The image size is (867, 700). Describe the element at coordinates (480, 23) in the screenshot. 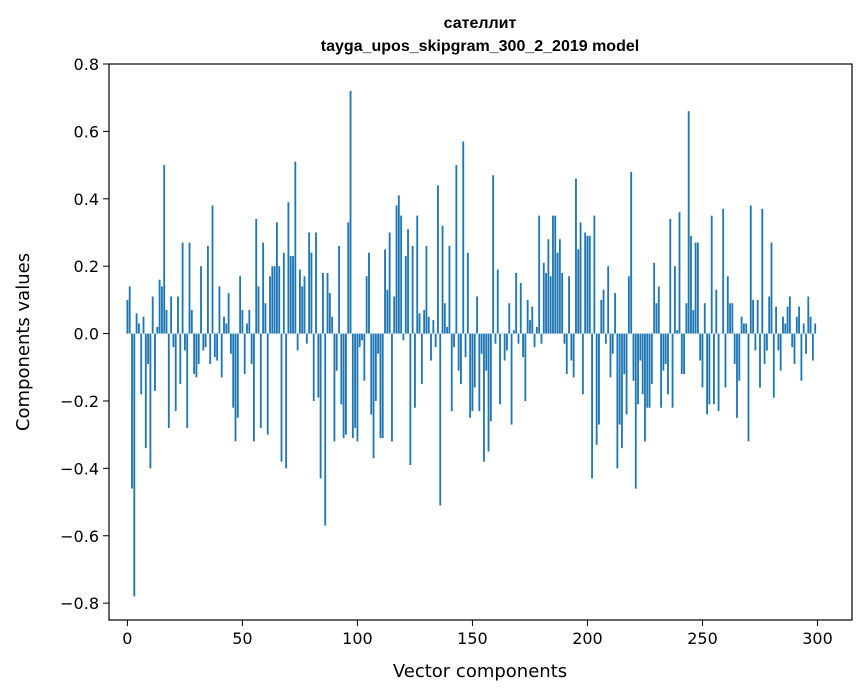

I see `chart-title-line1: сателлит` at that location.